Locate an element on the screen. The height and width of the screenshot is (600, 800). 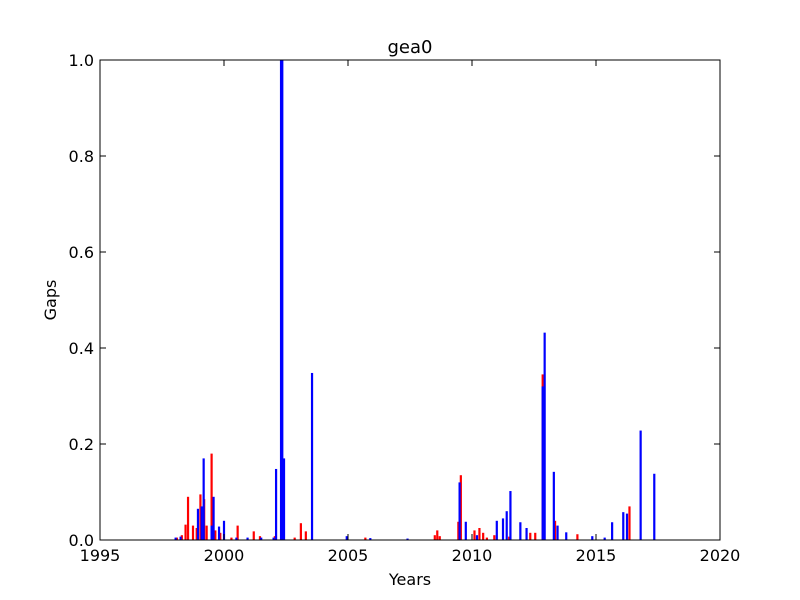
x-tick-label-4: 2015 is located at coordinates (596, 555).